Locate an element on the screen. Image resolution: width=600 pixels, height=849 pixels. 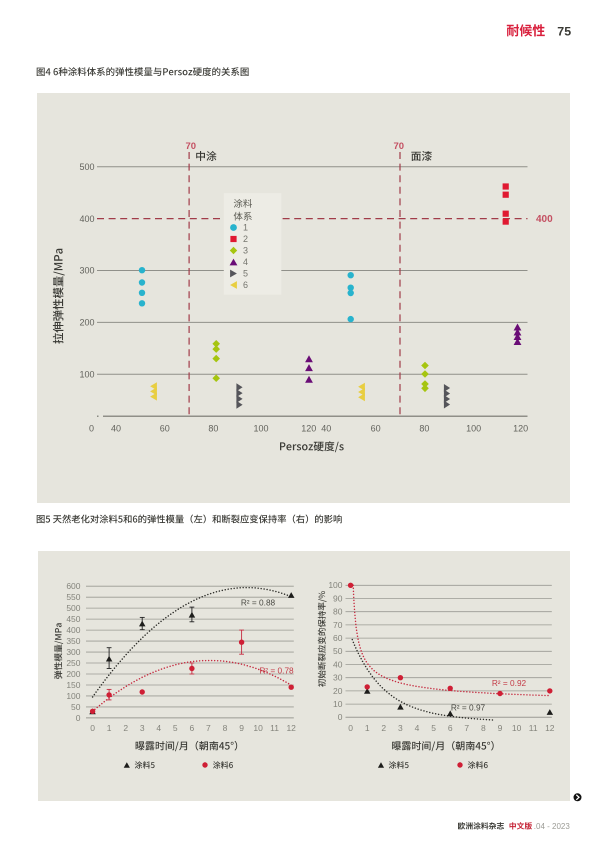
svg-text: .04 - 2023 is located at coordinates (552, 826).